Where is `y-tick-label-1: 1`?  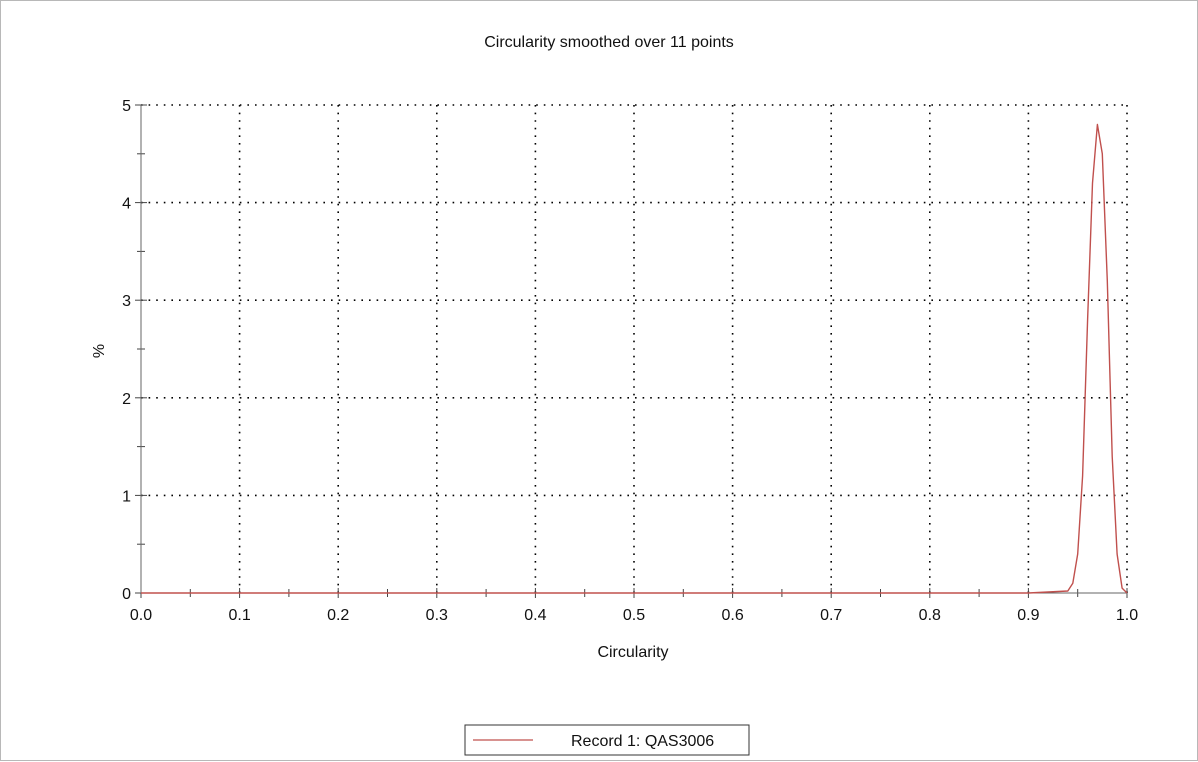 y-tick-label-1: 1 is located at coordinates (126, 496).